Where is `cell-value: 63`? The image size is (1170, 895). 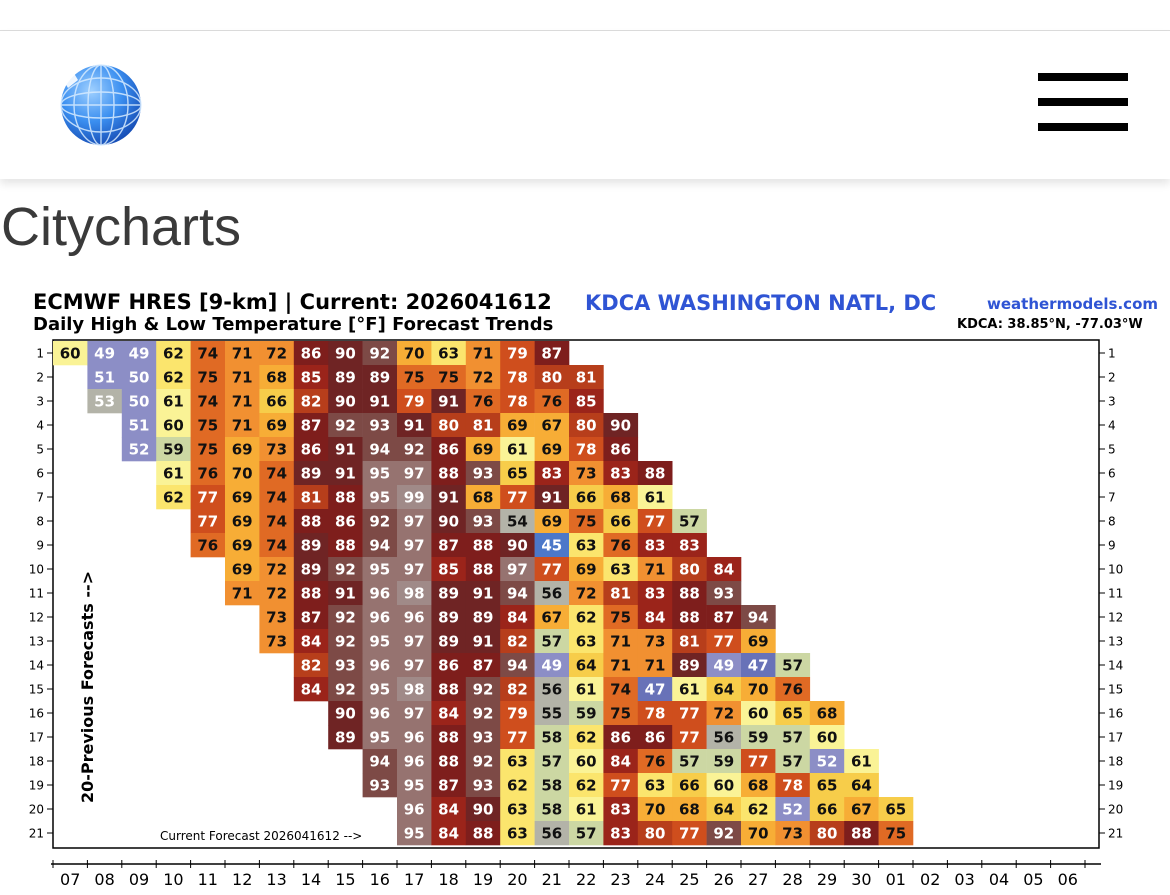 cell-value: 63 is located at coordinates (517, 834).